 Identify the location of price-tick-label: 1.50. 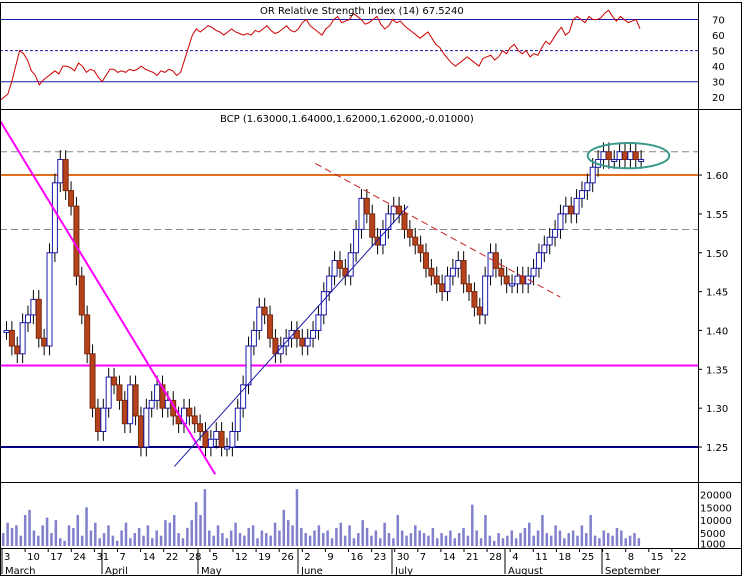
(717, 254).